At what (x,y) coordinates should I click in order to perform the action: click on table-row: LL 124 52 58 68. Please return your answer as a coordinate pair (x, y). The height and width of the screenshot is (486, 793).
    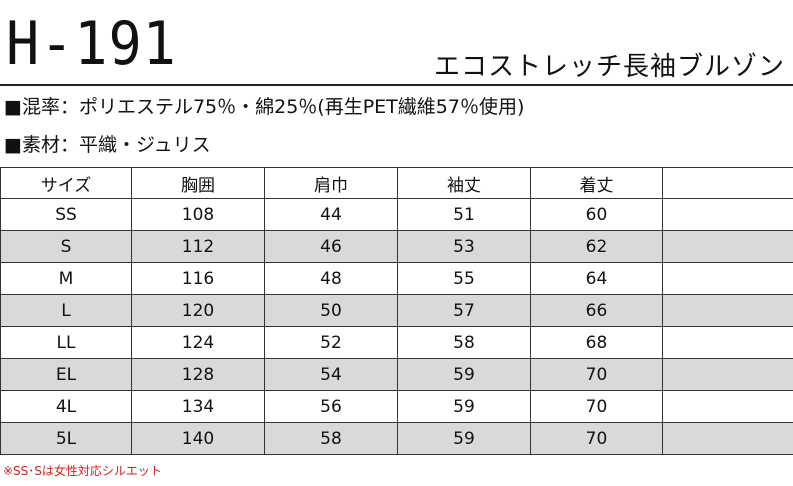
    Looking at the image, I should click on (396, 342).